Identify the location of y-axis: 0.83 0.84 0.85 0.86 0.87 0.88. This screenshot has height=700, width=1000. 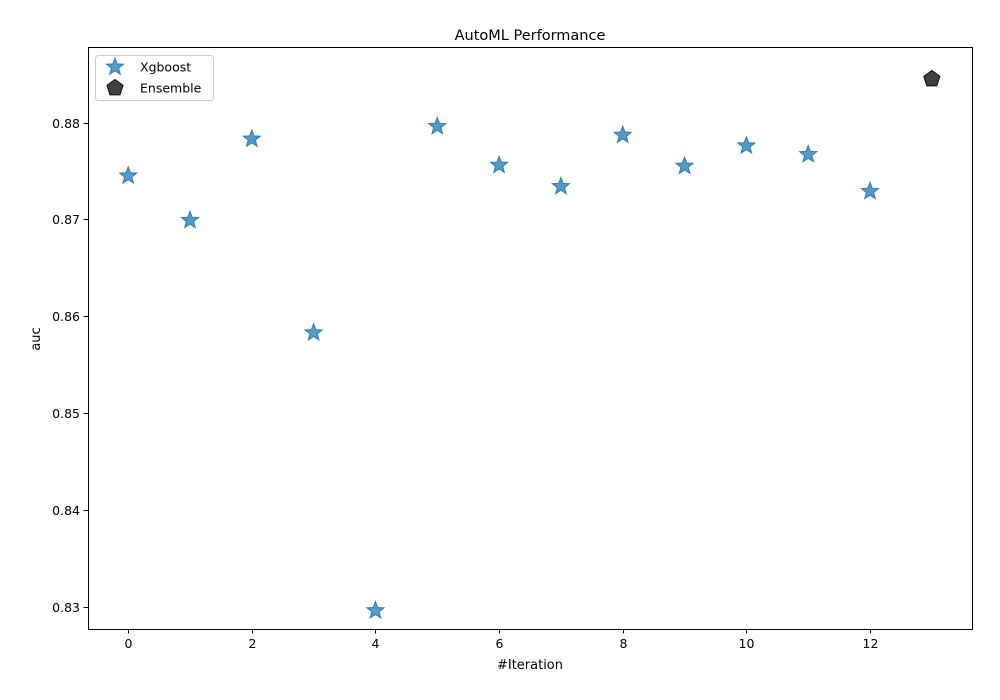
(70, 365).